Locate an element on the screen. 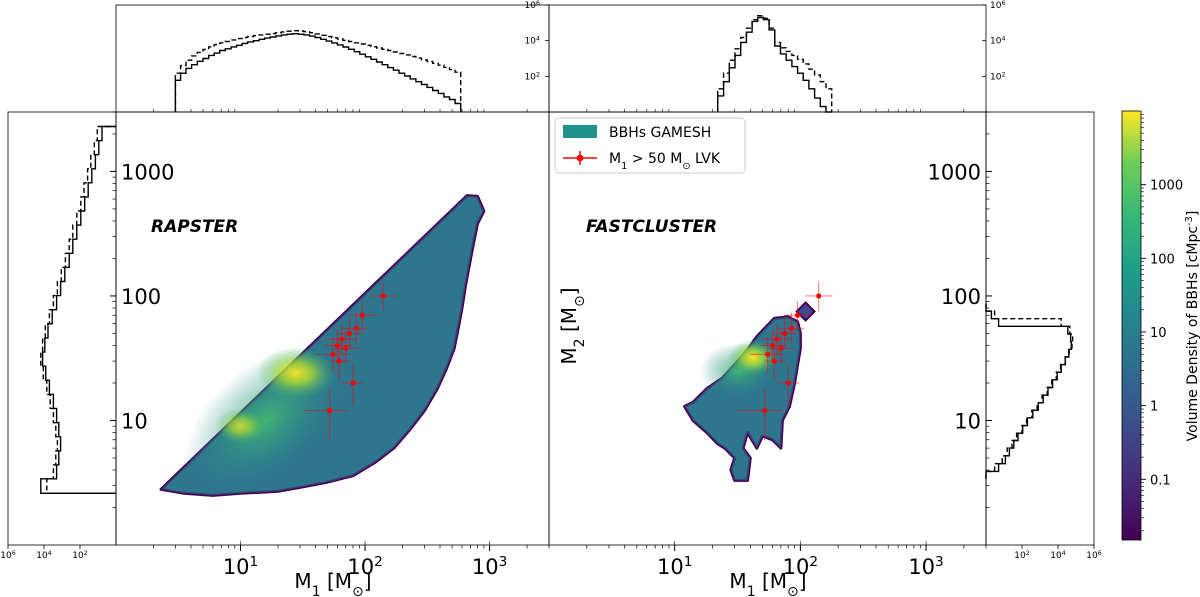 This screenshot has height=597, width=1200. rapster-y-tick-label: 10 is located at coordinates (134, 421).